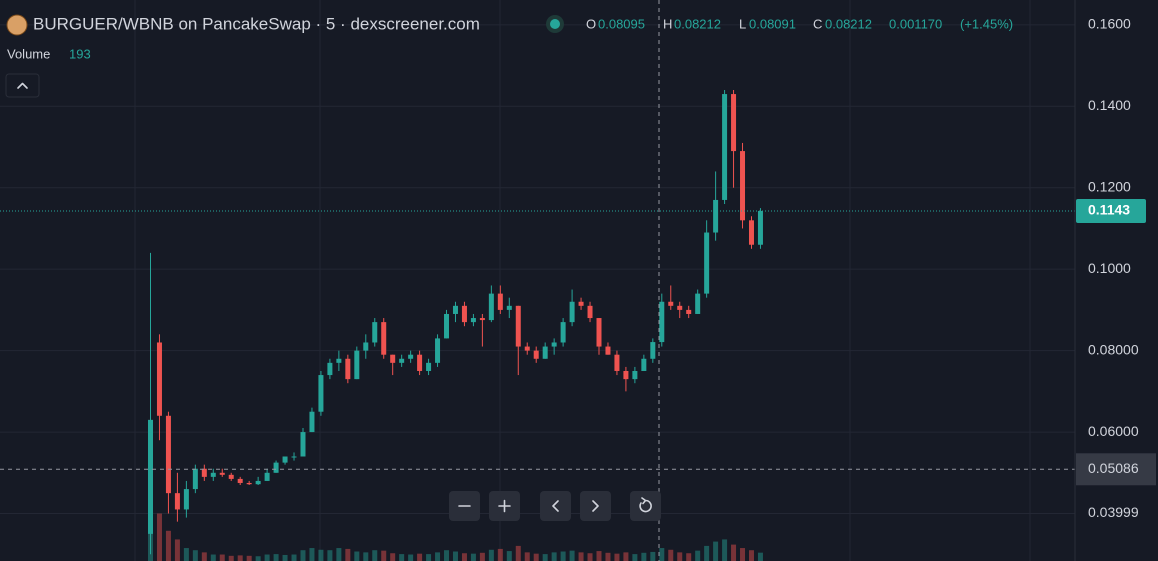 The height and width of the screenshot is (561, 1158). Describe the element at coordinates (1109, 268) in the screenshot. I see `y-tick-label: 0.1000` at that location.